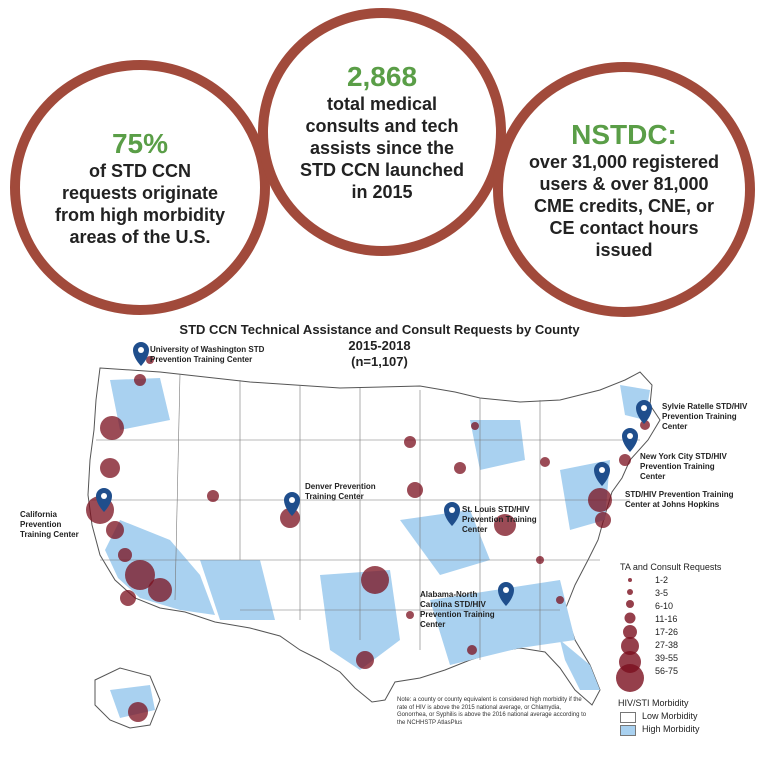 The image size is (759, 770). What do you see at coordinates (662, 593) in the screenshot?
I see `legend-bin: 3-5` at bounding box center [662, 593].